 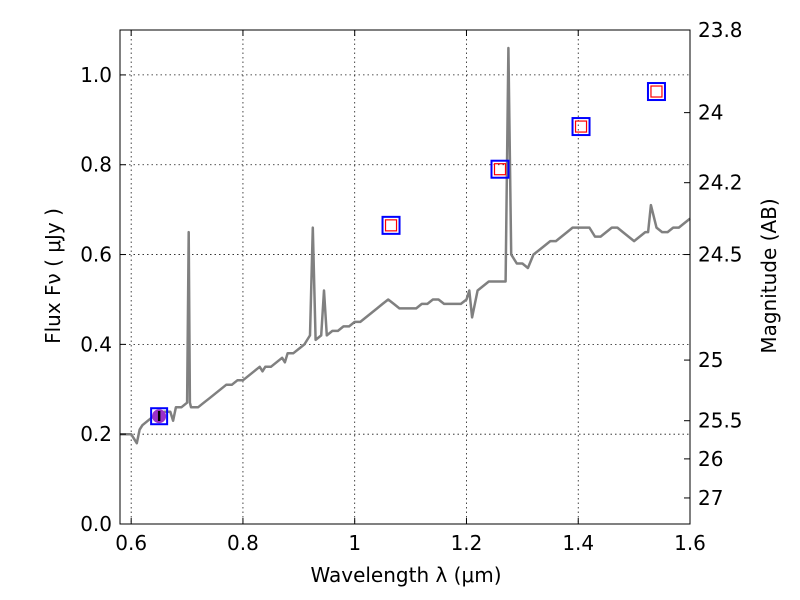 I want to click on right-tick-label: 27, so click(x=710, y=498).